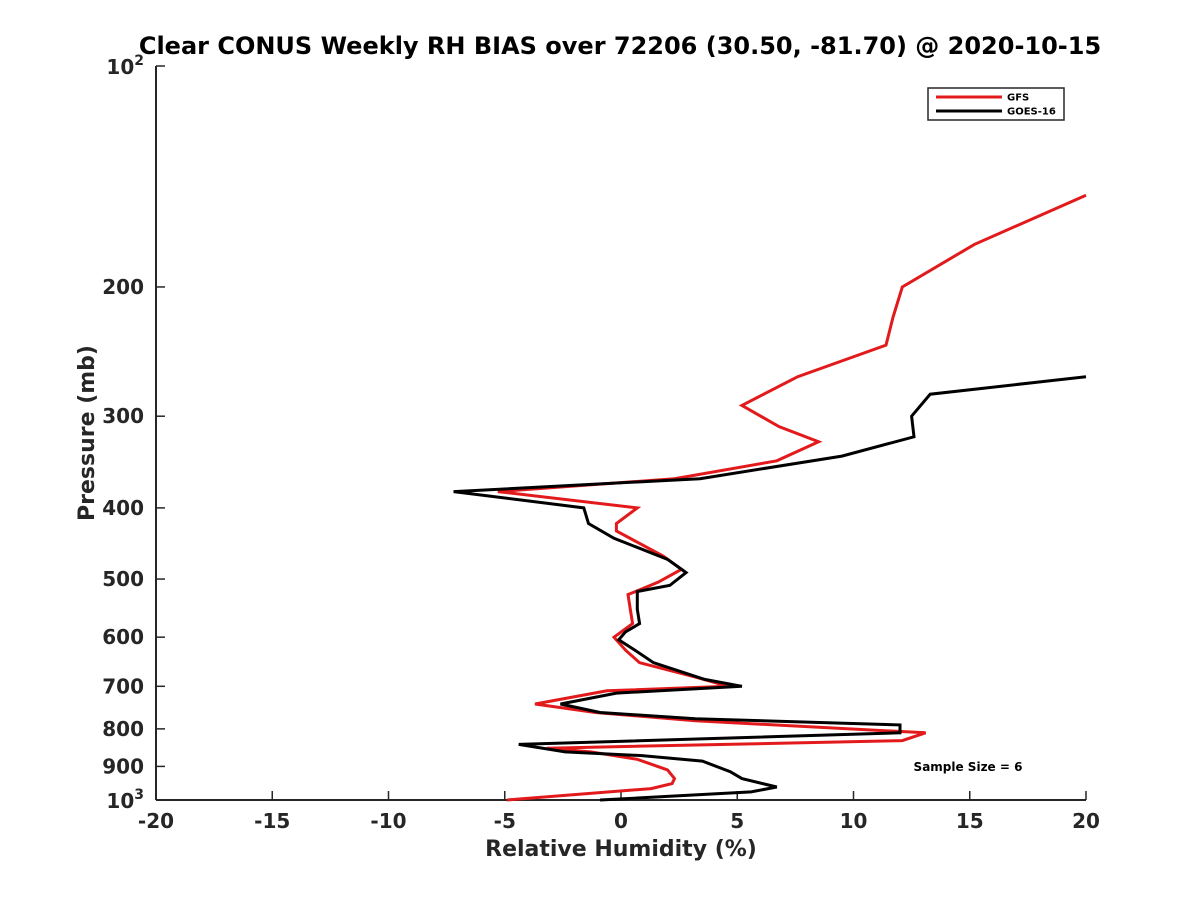  I want to click on x-tick-label: -5, so click(505, 821).